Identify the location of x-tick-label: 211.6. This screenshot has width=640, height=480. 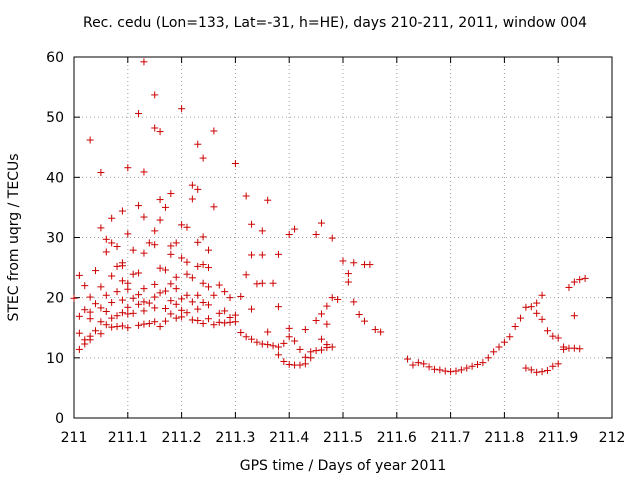
(397, 438).